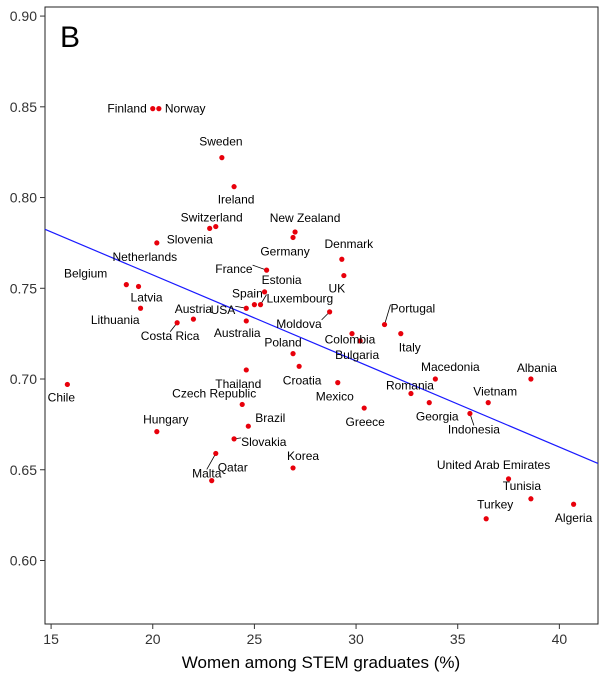  I want to click on label-norway: Norway, so click(185, 109).